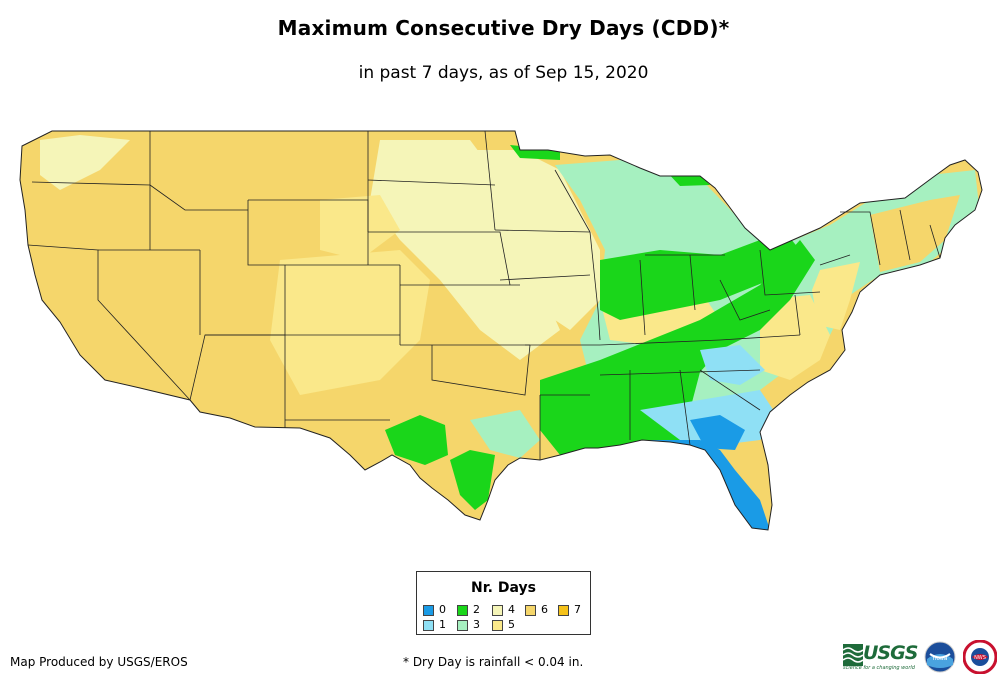  I want to click on legend-title: Nr. Days, so click(503, 588).